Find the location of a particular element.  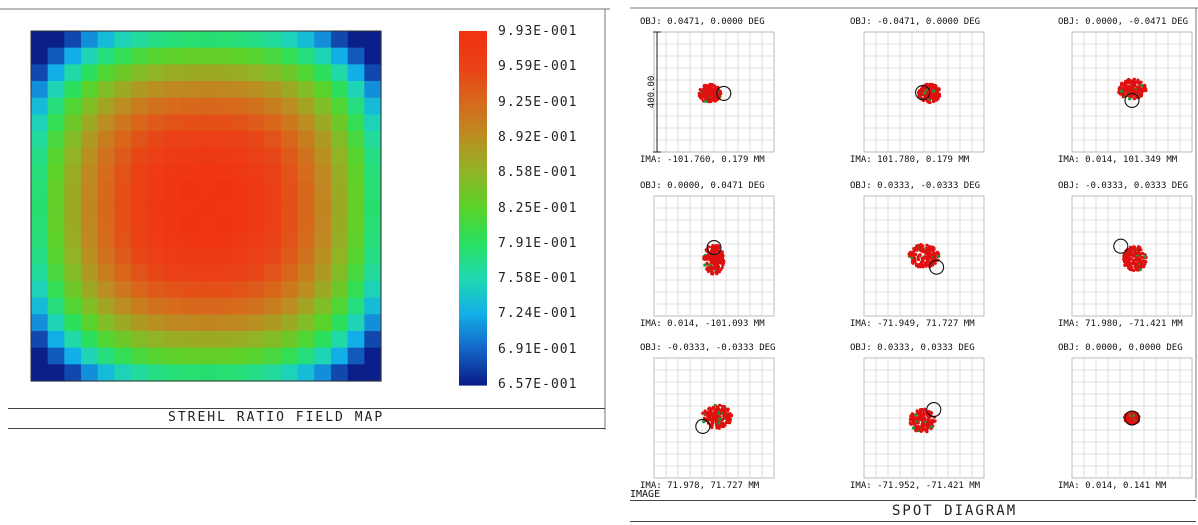

spot-ima-label: IMA: 0.014, 0.141 MM is located at coordinates (1112, 486).